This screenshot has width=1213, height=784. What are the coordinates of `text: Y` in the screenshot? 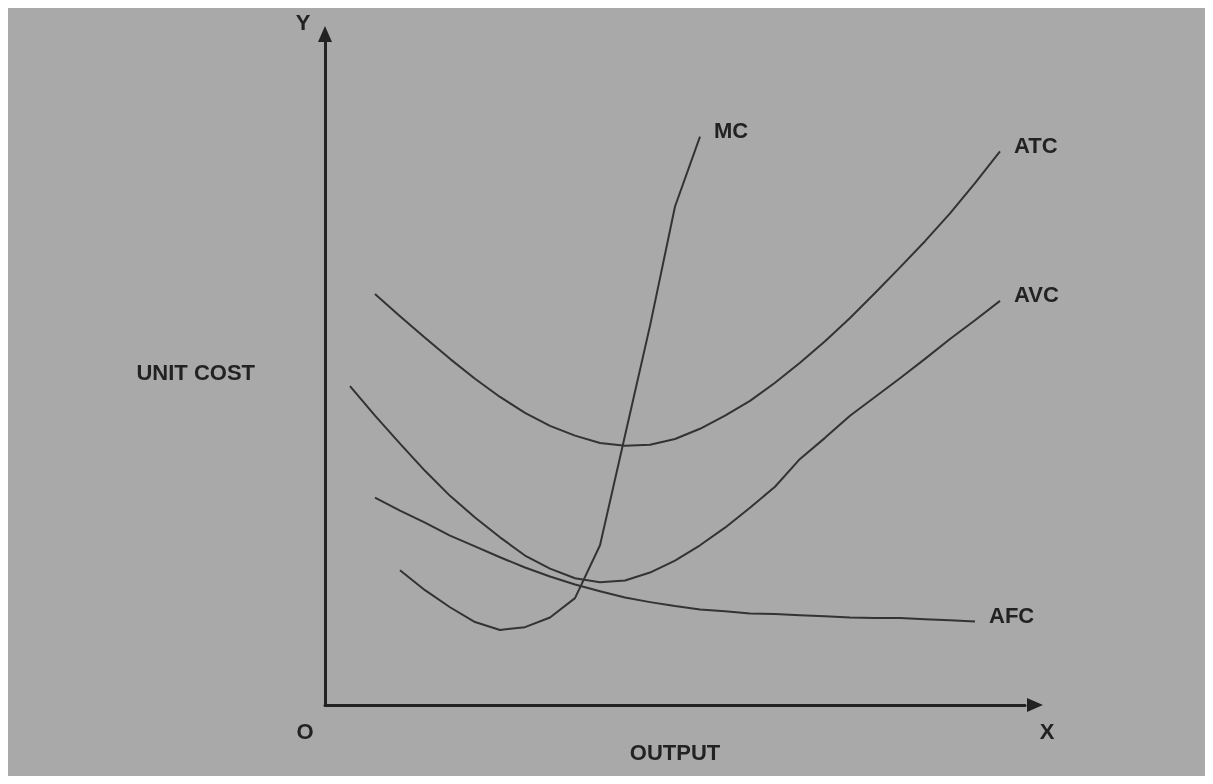 It's located at (303, 22).